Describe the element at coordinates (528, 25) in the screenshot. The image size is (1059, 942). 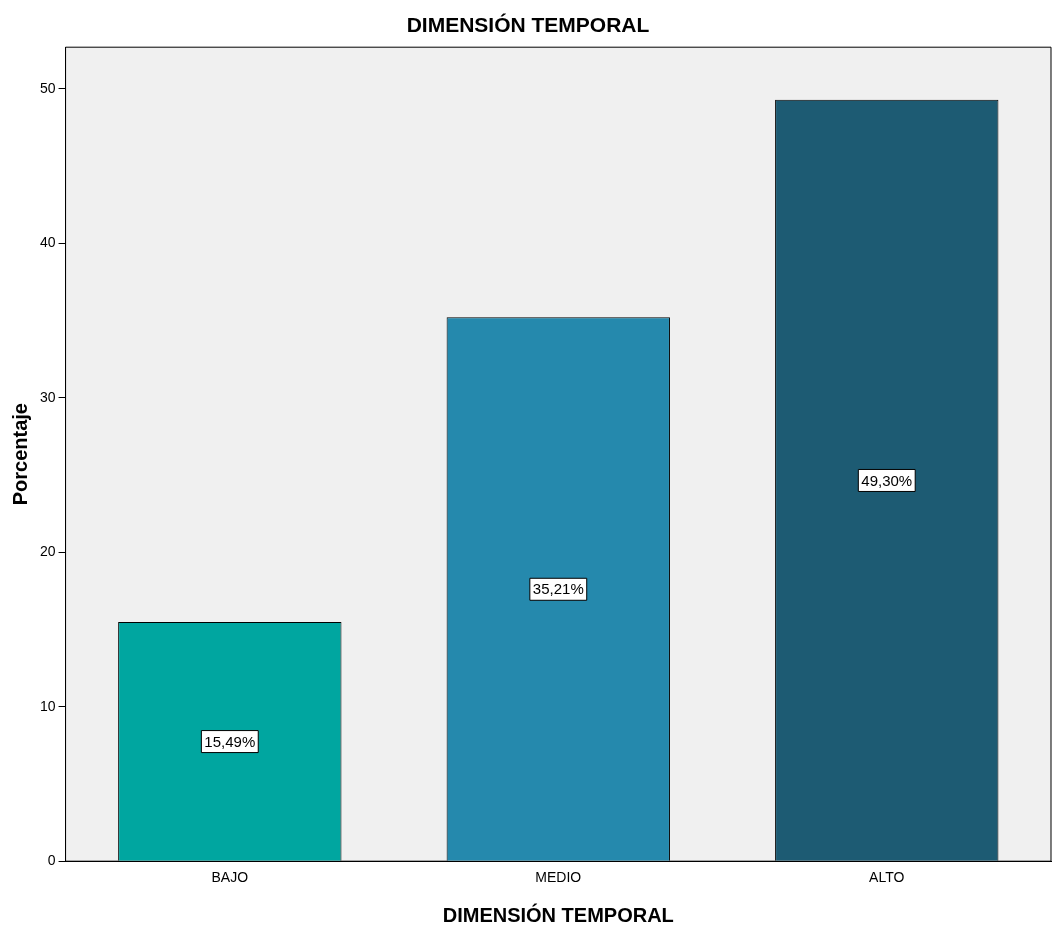
I see `chart-title: DIMENSIÓN TEMPORAL` at that location.